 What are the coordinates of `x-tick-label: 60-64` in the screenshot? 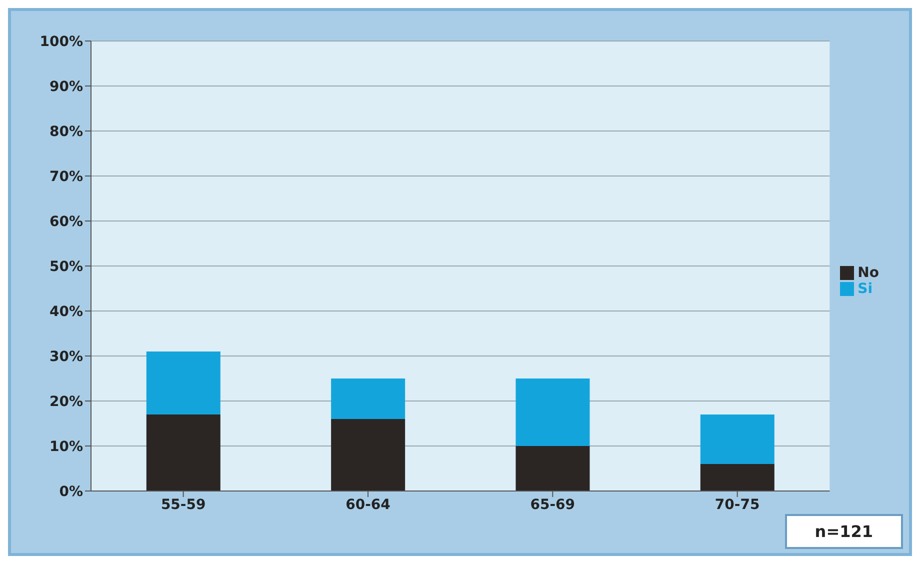 It's located at (368, 504).